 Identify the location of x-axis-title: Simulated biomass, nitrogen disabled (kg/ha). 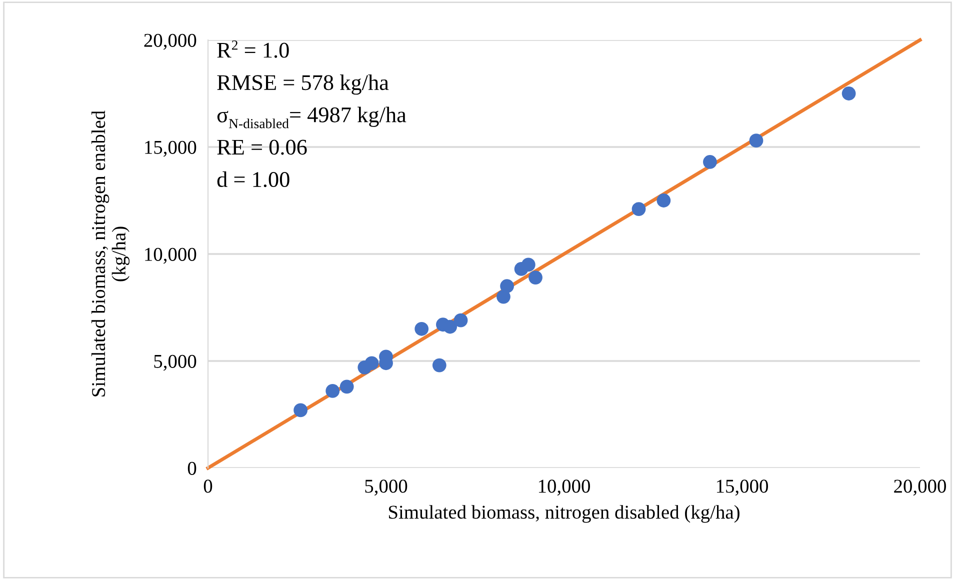
(564, 514).